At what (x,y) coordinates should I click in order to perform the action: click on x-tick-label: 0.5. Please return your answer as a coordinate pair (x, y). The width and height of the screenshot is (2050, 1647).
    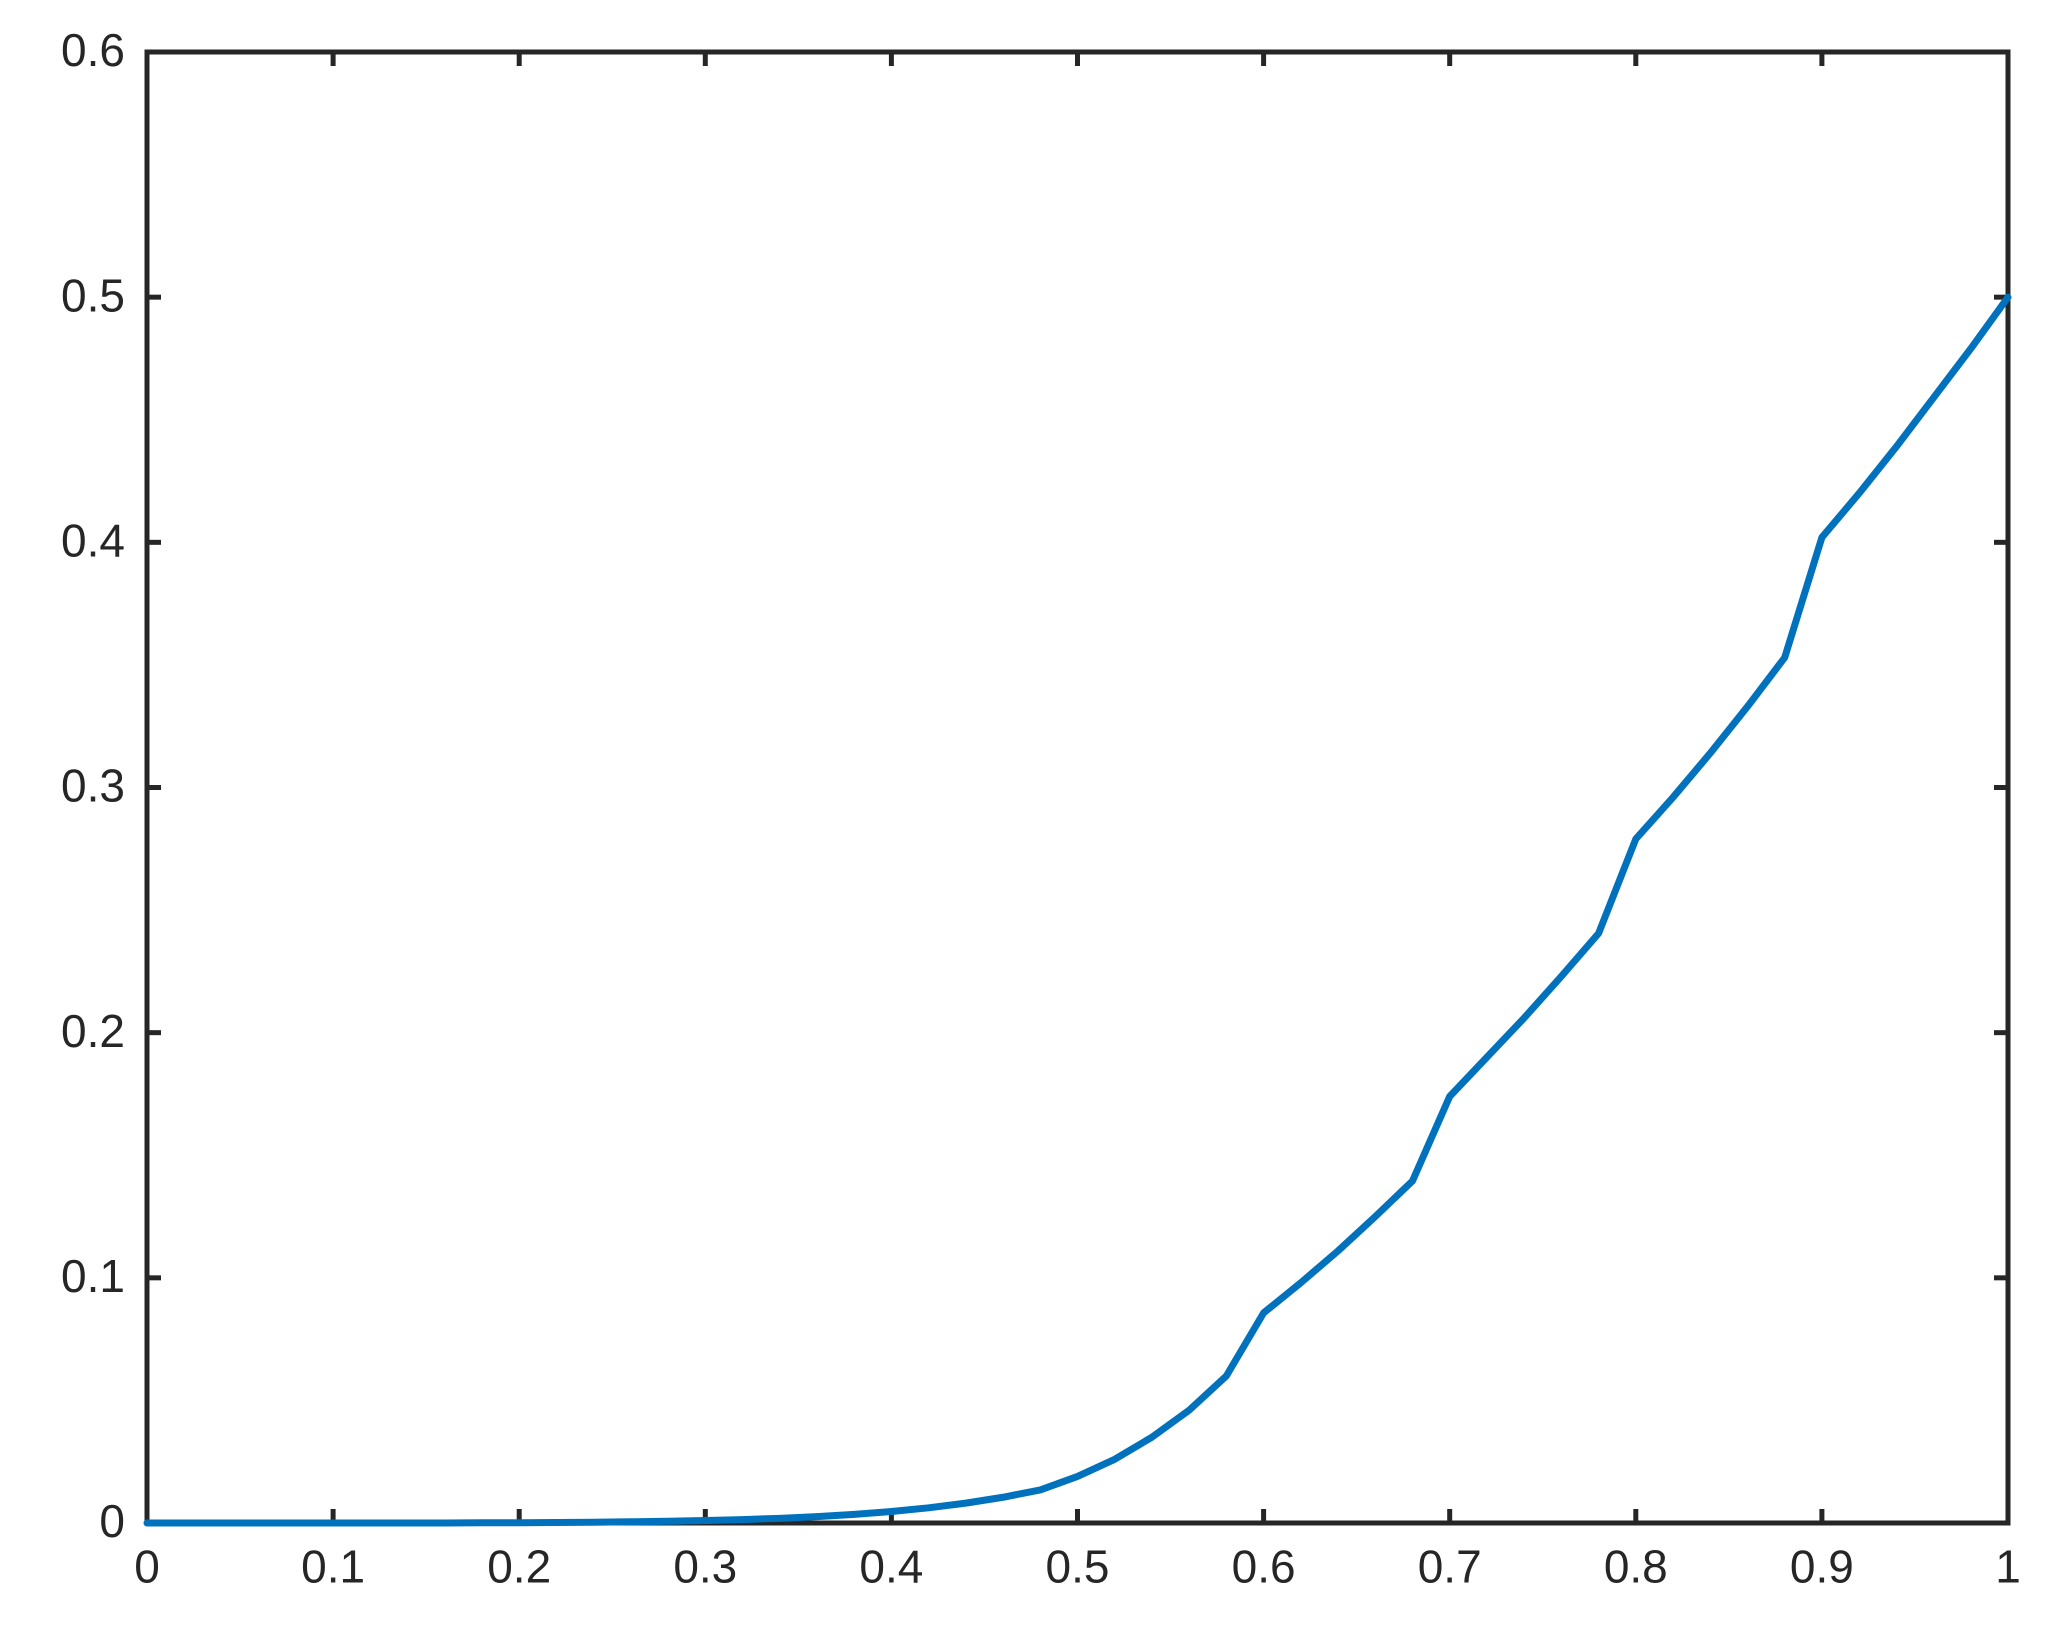
    Looking at the image, I should click on (1078, 1567).